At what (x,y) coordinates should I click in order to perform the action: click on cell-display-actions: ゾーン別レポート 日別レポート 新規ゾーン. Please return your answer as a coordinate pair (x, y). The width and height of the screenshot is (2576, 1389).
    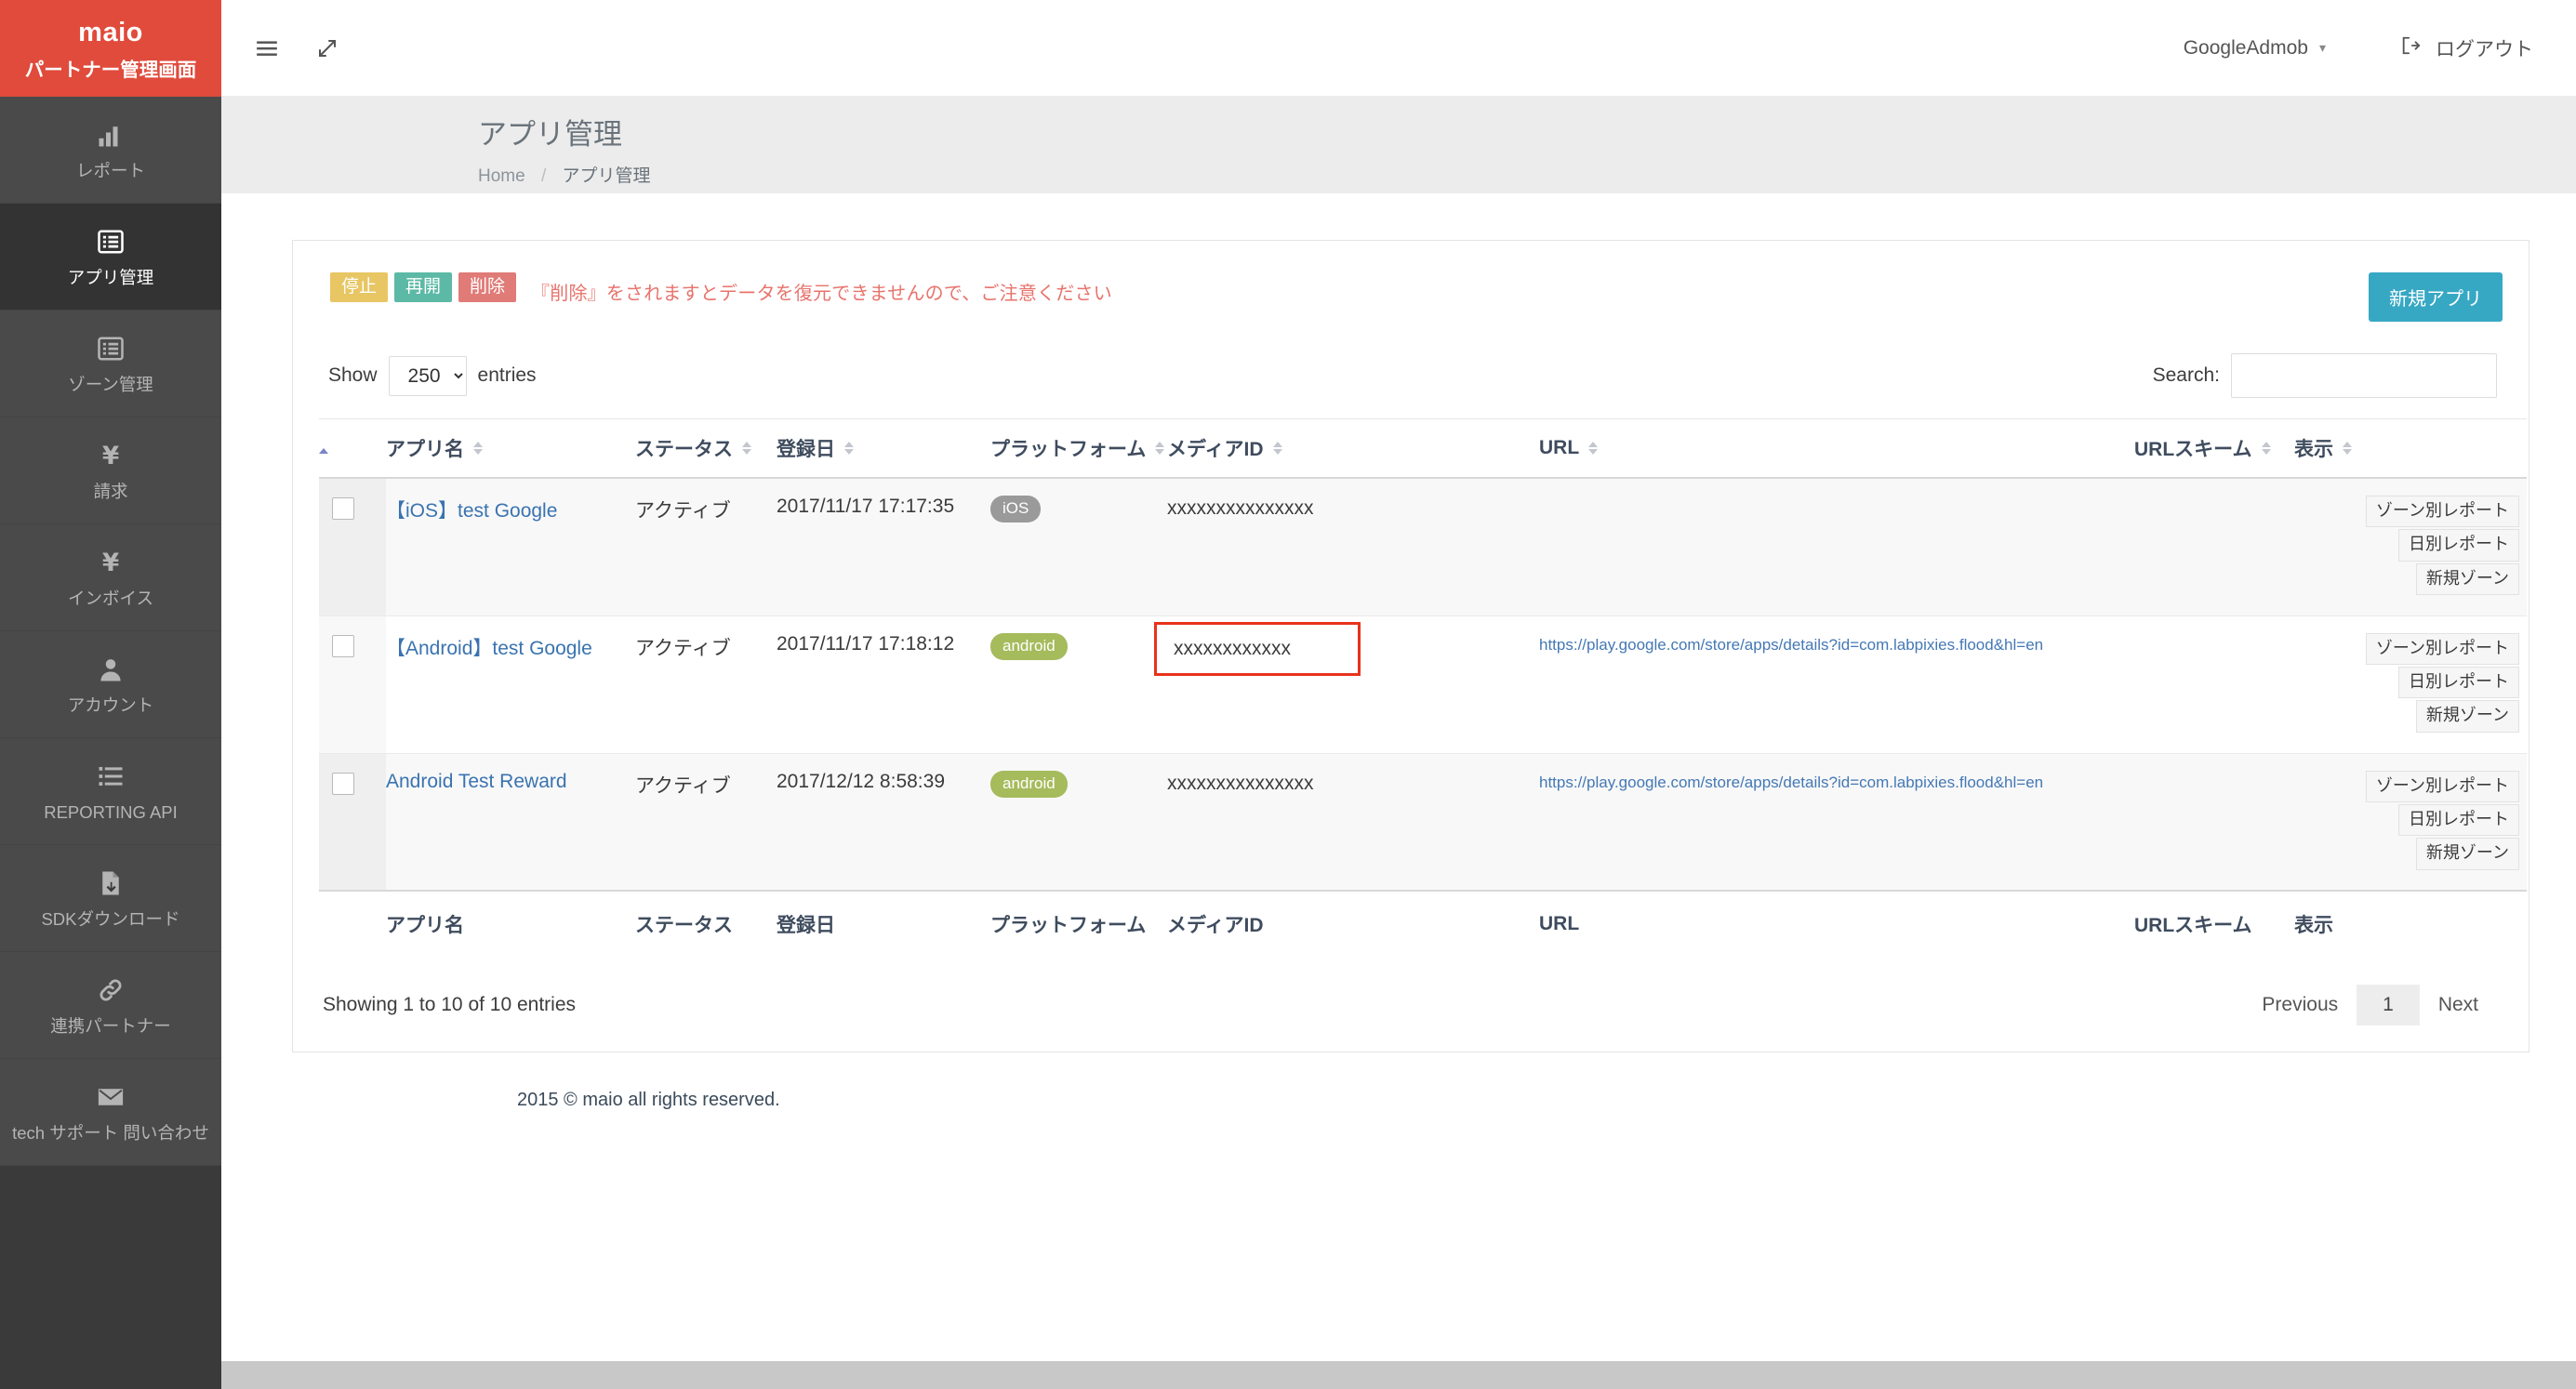
    Looking at the image, I should click on (2410, 547).